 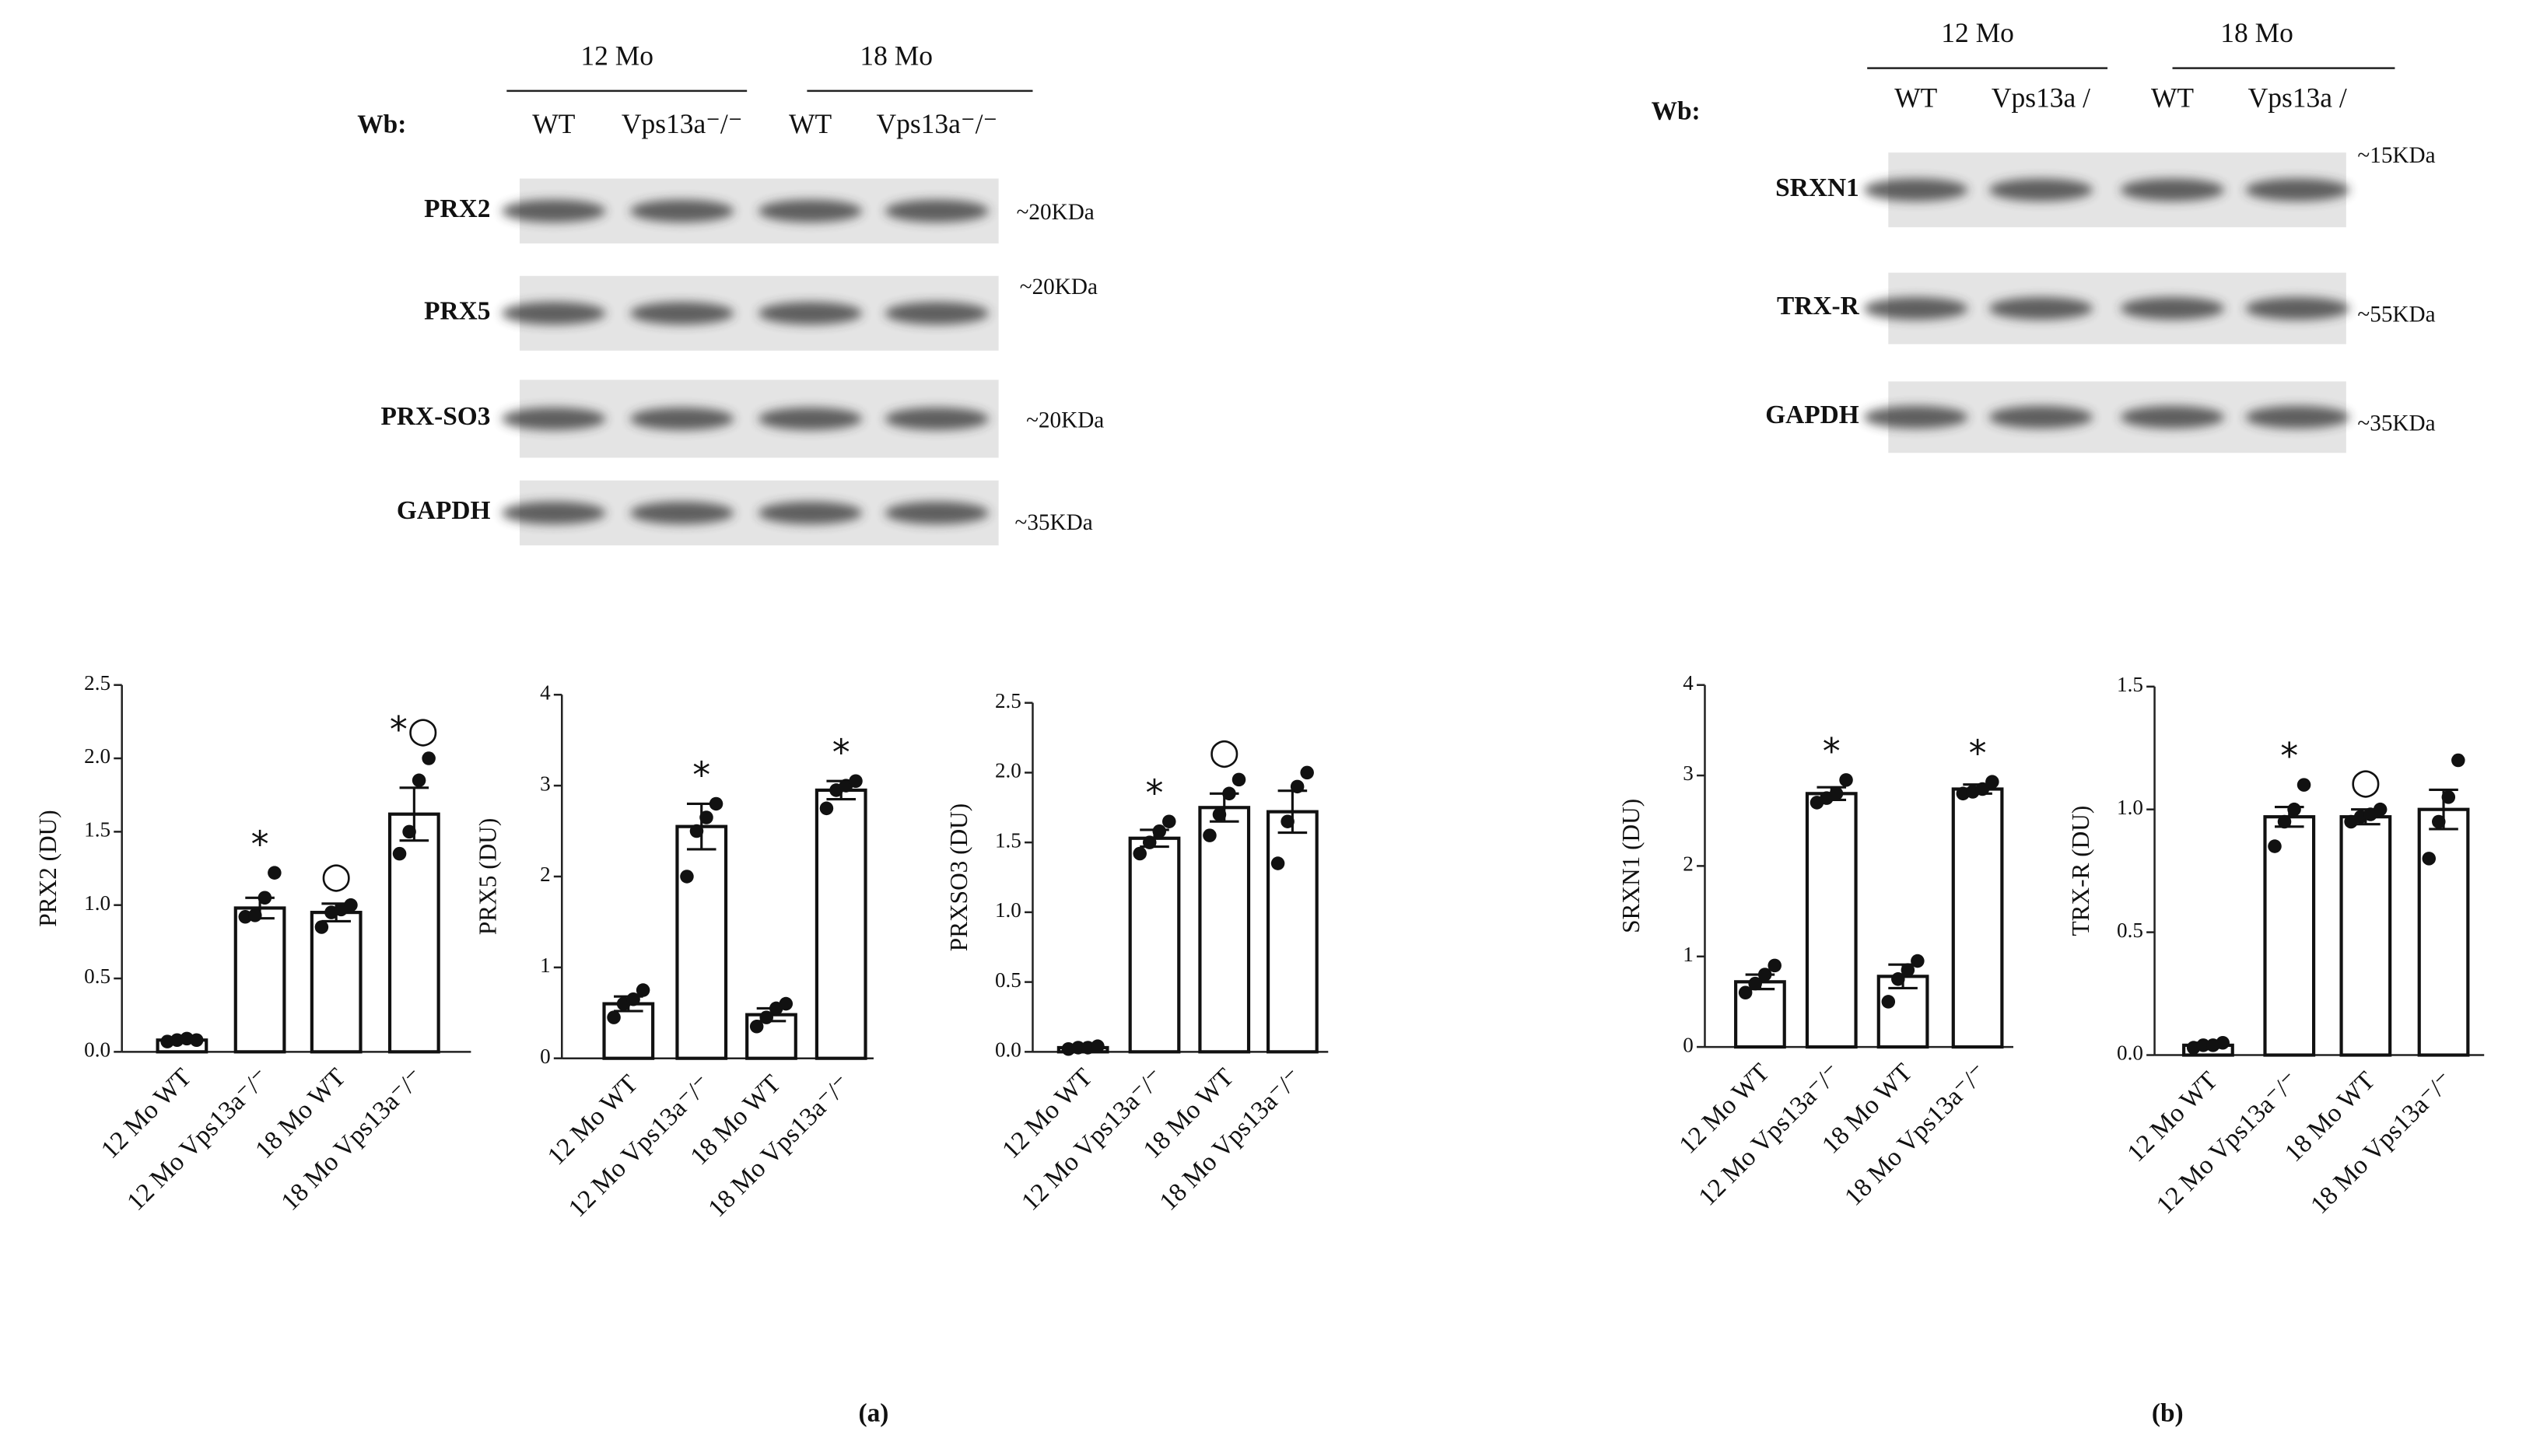 What do you see at coordinates (1054, 522) in the screenshot?
I see `size-label: ~35KDa` at bounding box center [1054, 522].